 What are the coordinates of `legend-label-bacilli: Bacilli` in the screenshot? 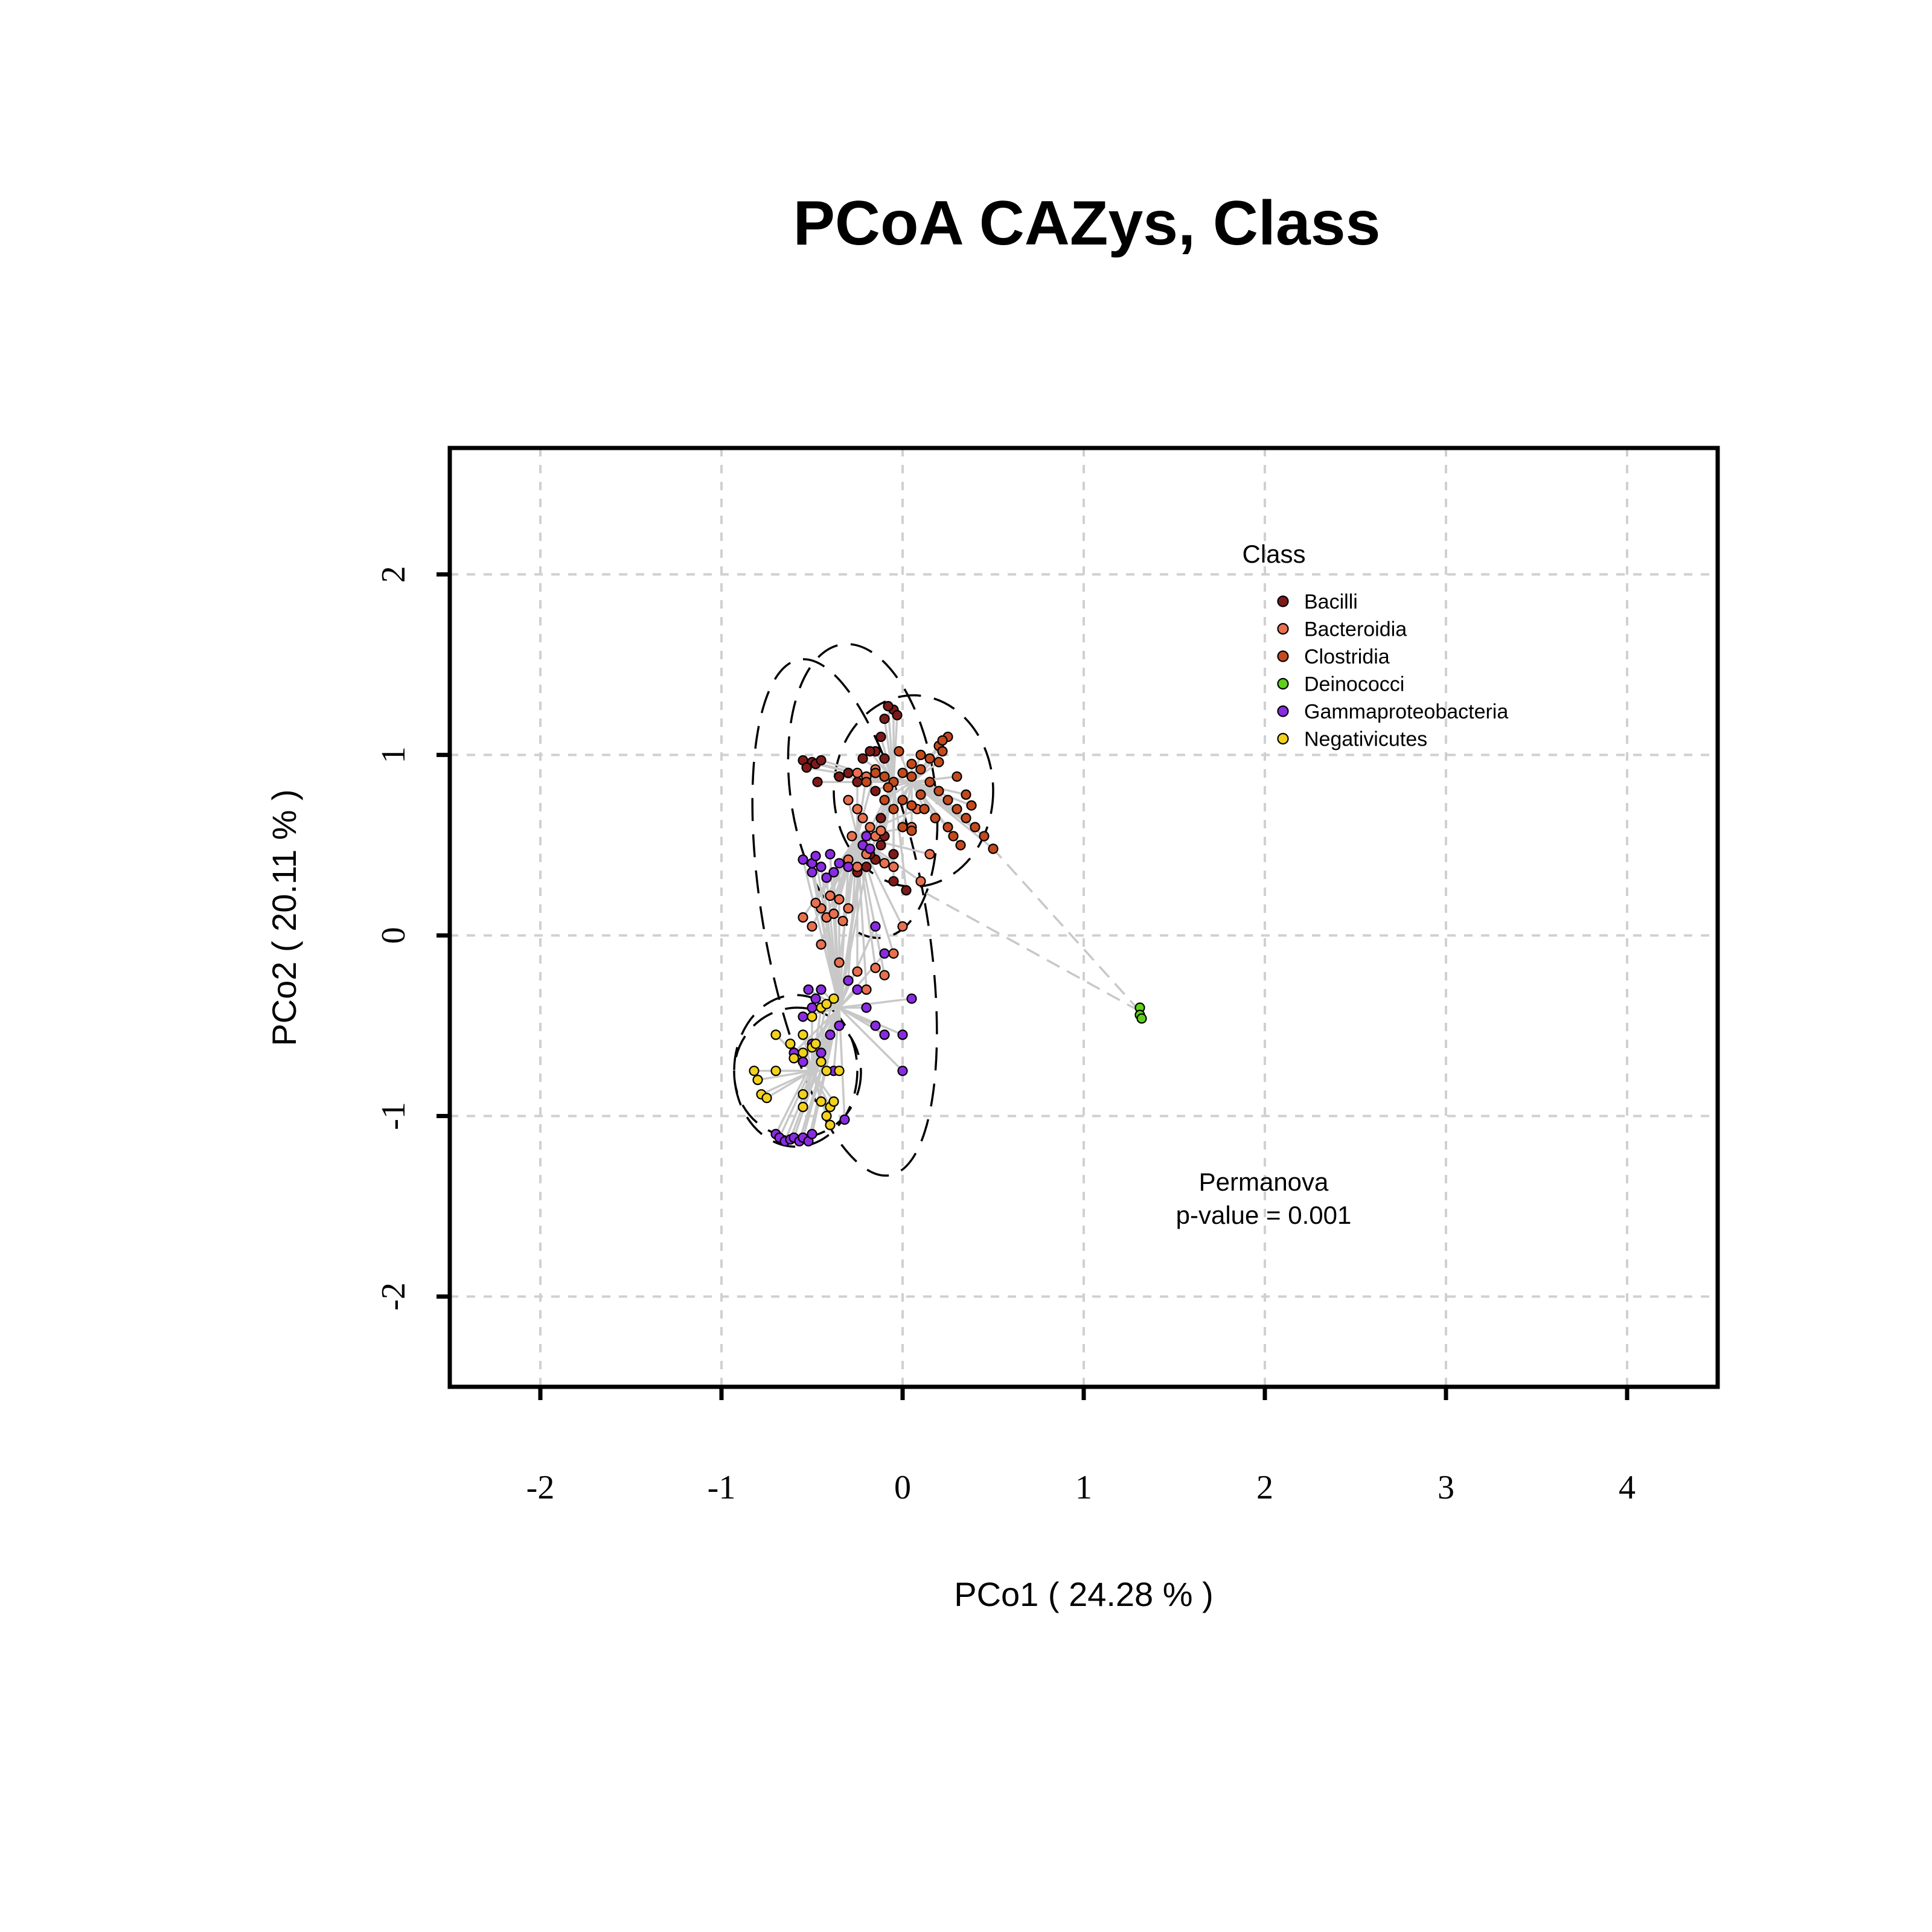 It's located at (1331, 601).